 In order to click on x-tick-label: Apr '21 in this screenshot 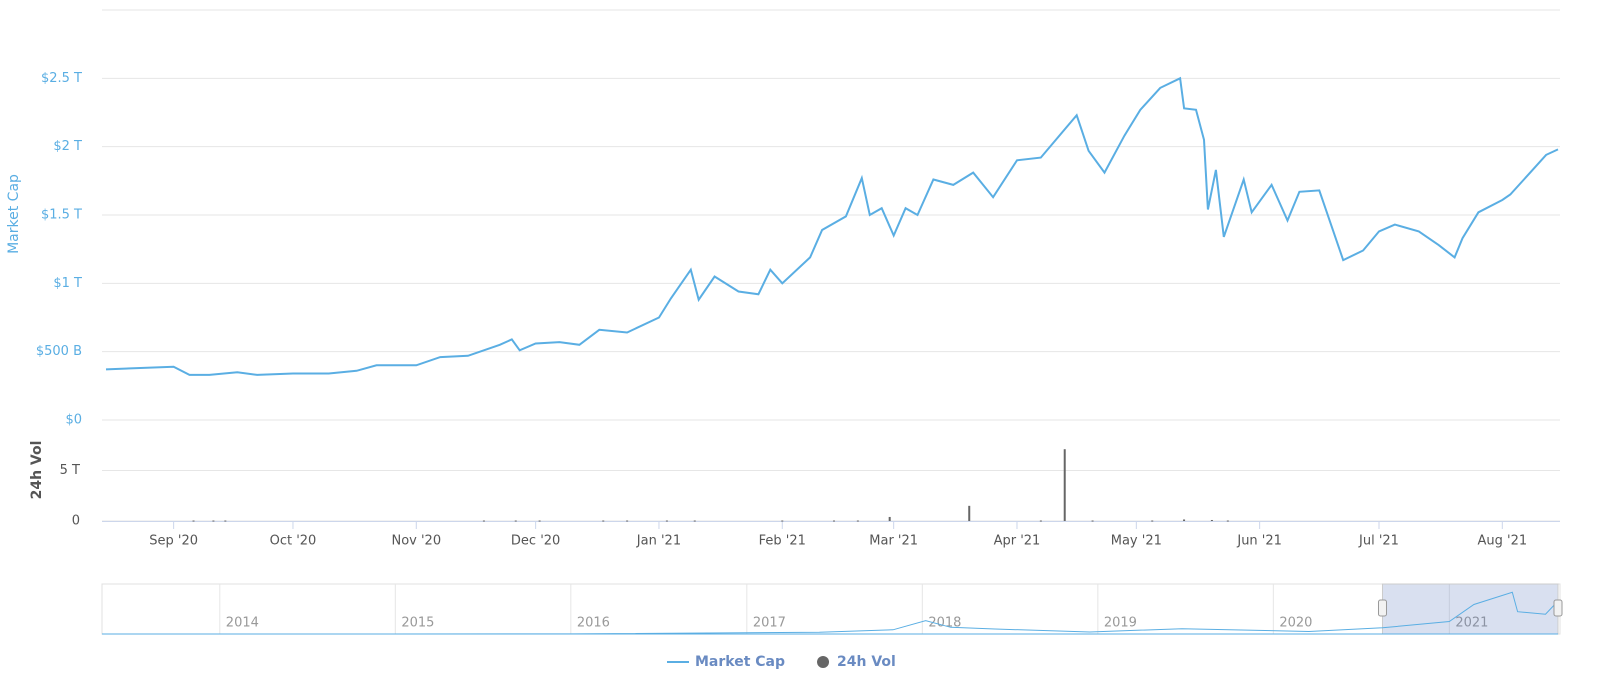, I will do `click(1017, 541)`.